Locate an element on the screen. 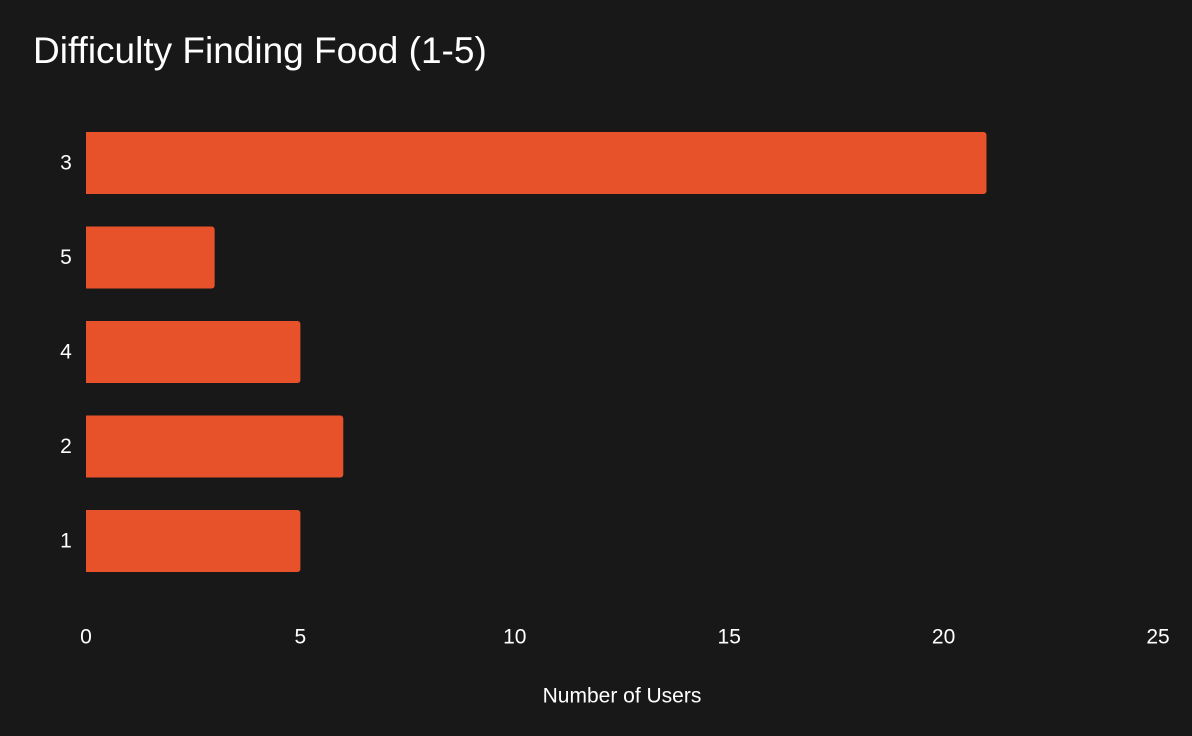 This screenshot has width=1192, height=736. category-label-5: 5 is located at coordinates (66, 257).